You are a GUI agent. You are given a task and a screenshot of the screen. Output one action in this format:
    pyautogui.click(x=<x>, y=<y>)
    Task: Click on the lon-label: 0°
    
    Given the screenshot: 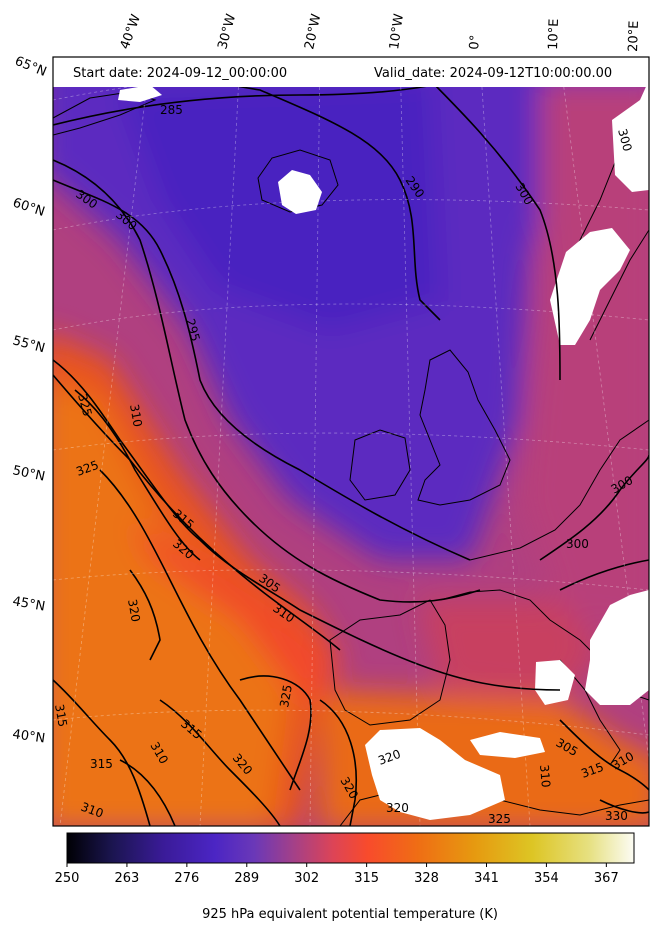 What is the action you would take?
    pyautogui.click(x=475, y=42)
    